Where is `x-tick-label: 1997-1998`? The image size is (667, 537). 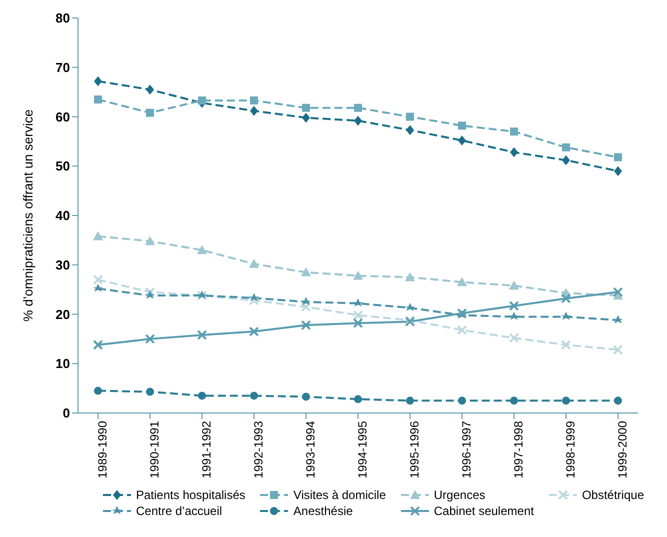
x-tick-label: 1997-1998 is located at coordinates (519, 449).